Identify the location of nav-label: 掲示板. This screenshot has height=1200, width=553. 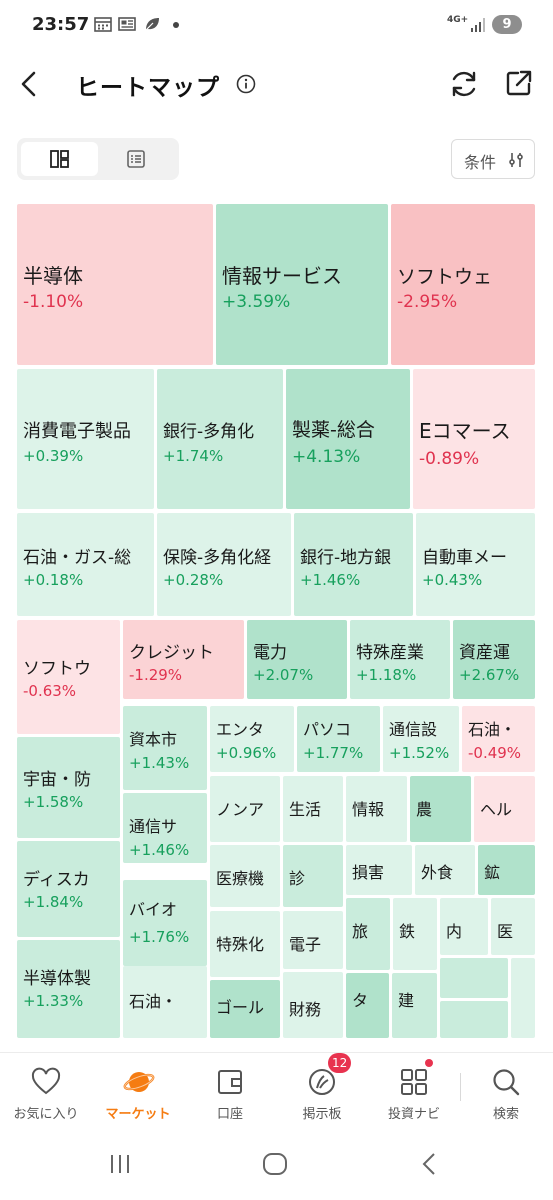
(322, 1114).